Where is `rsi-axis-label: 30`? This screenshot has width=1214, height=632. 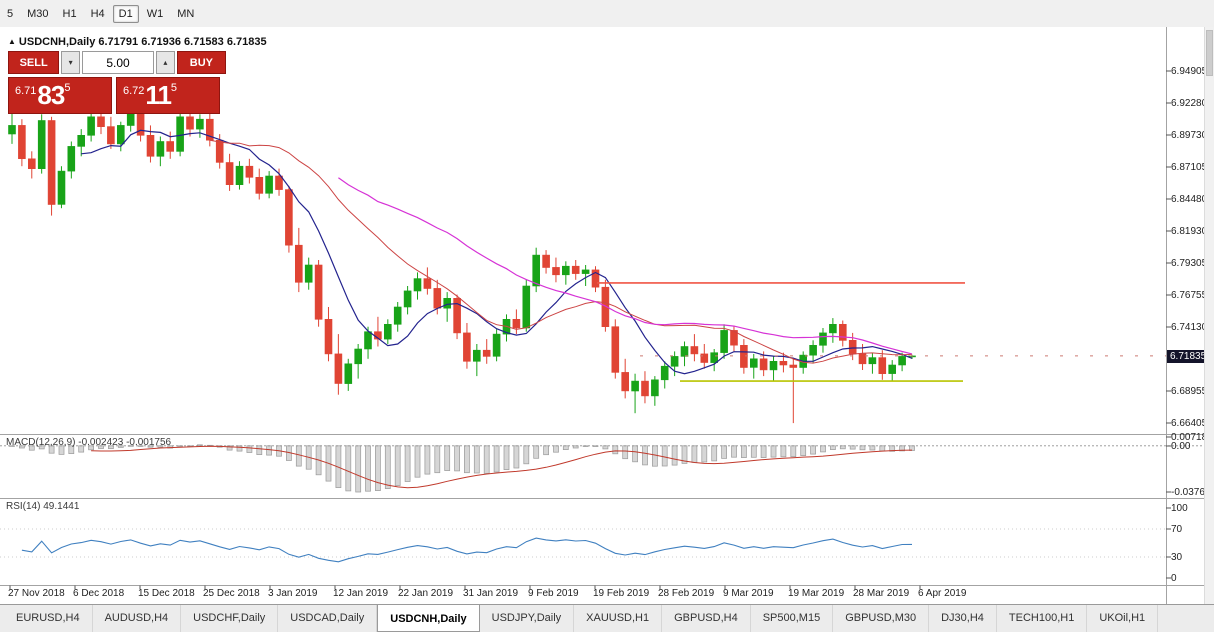
rsi-axis-label: 30 is located at coordinates (1177, 557).